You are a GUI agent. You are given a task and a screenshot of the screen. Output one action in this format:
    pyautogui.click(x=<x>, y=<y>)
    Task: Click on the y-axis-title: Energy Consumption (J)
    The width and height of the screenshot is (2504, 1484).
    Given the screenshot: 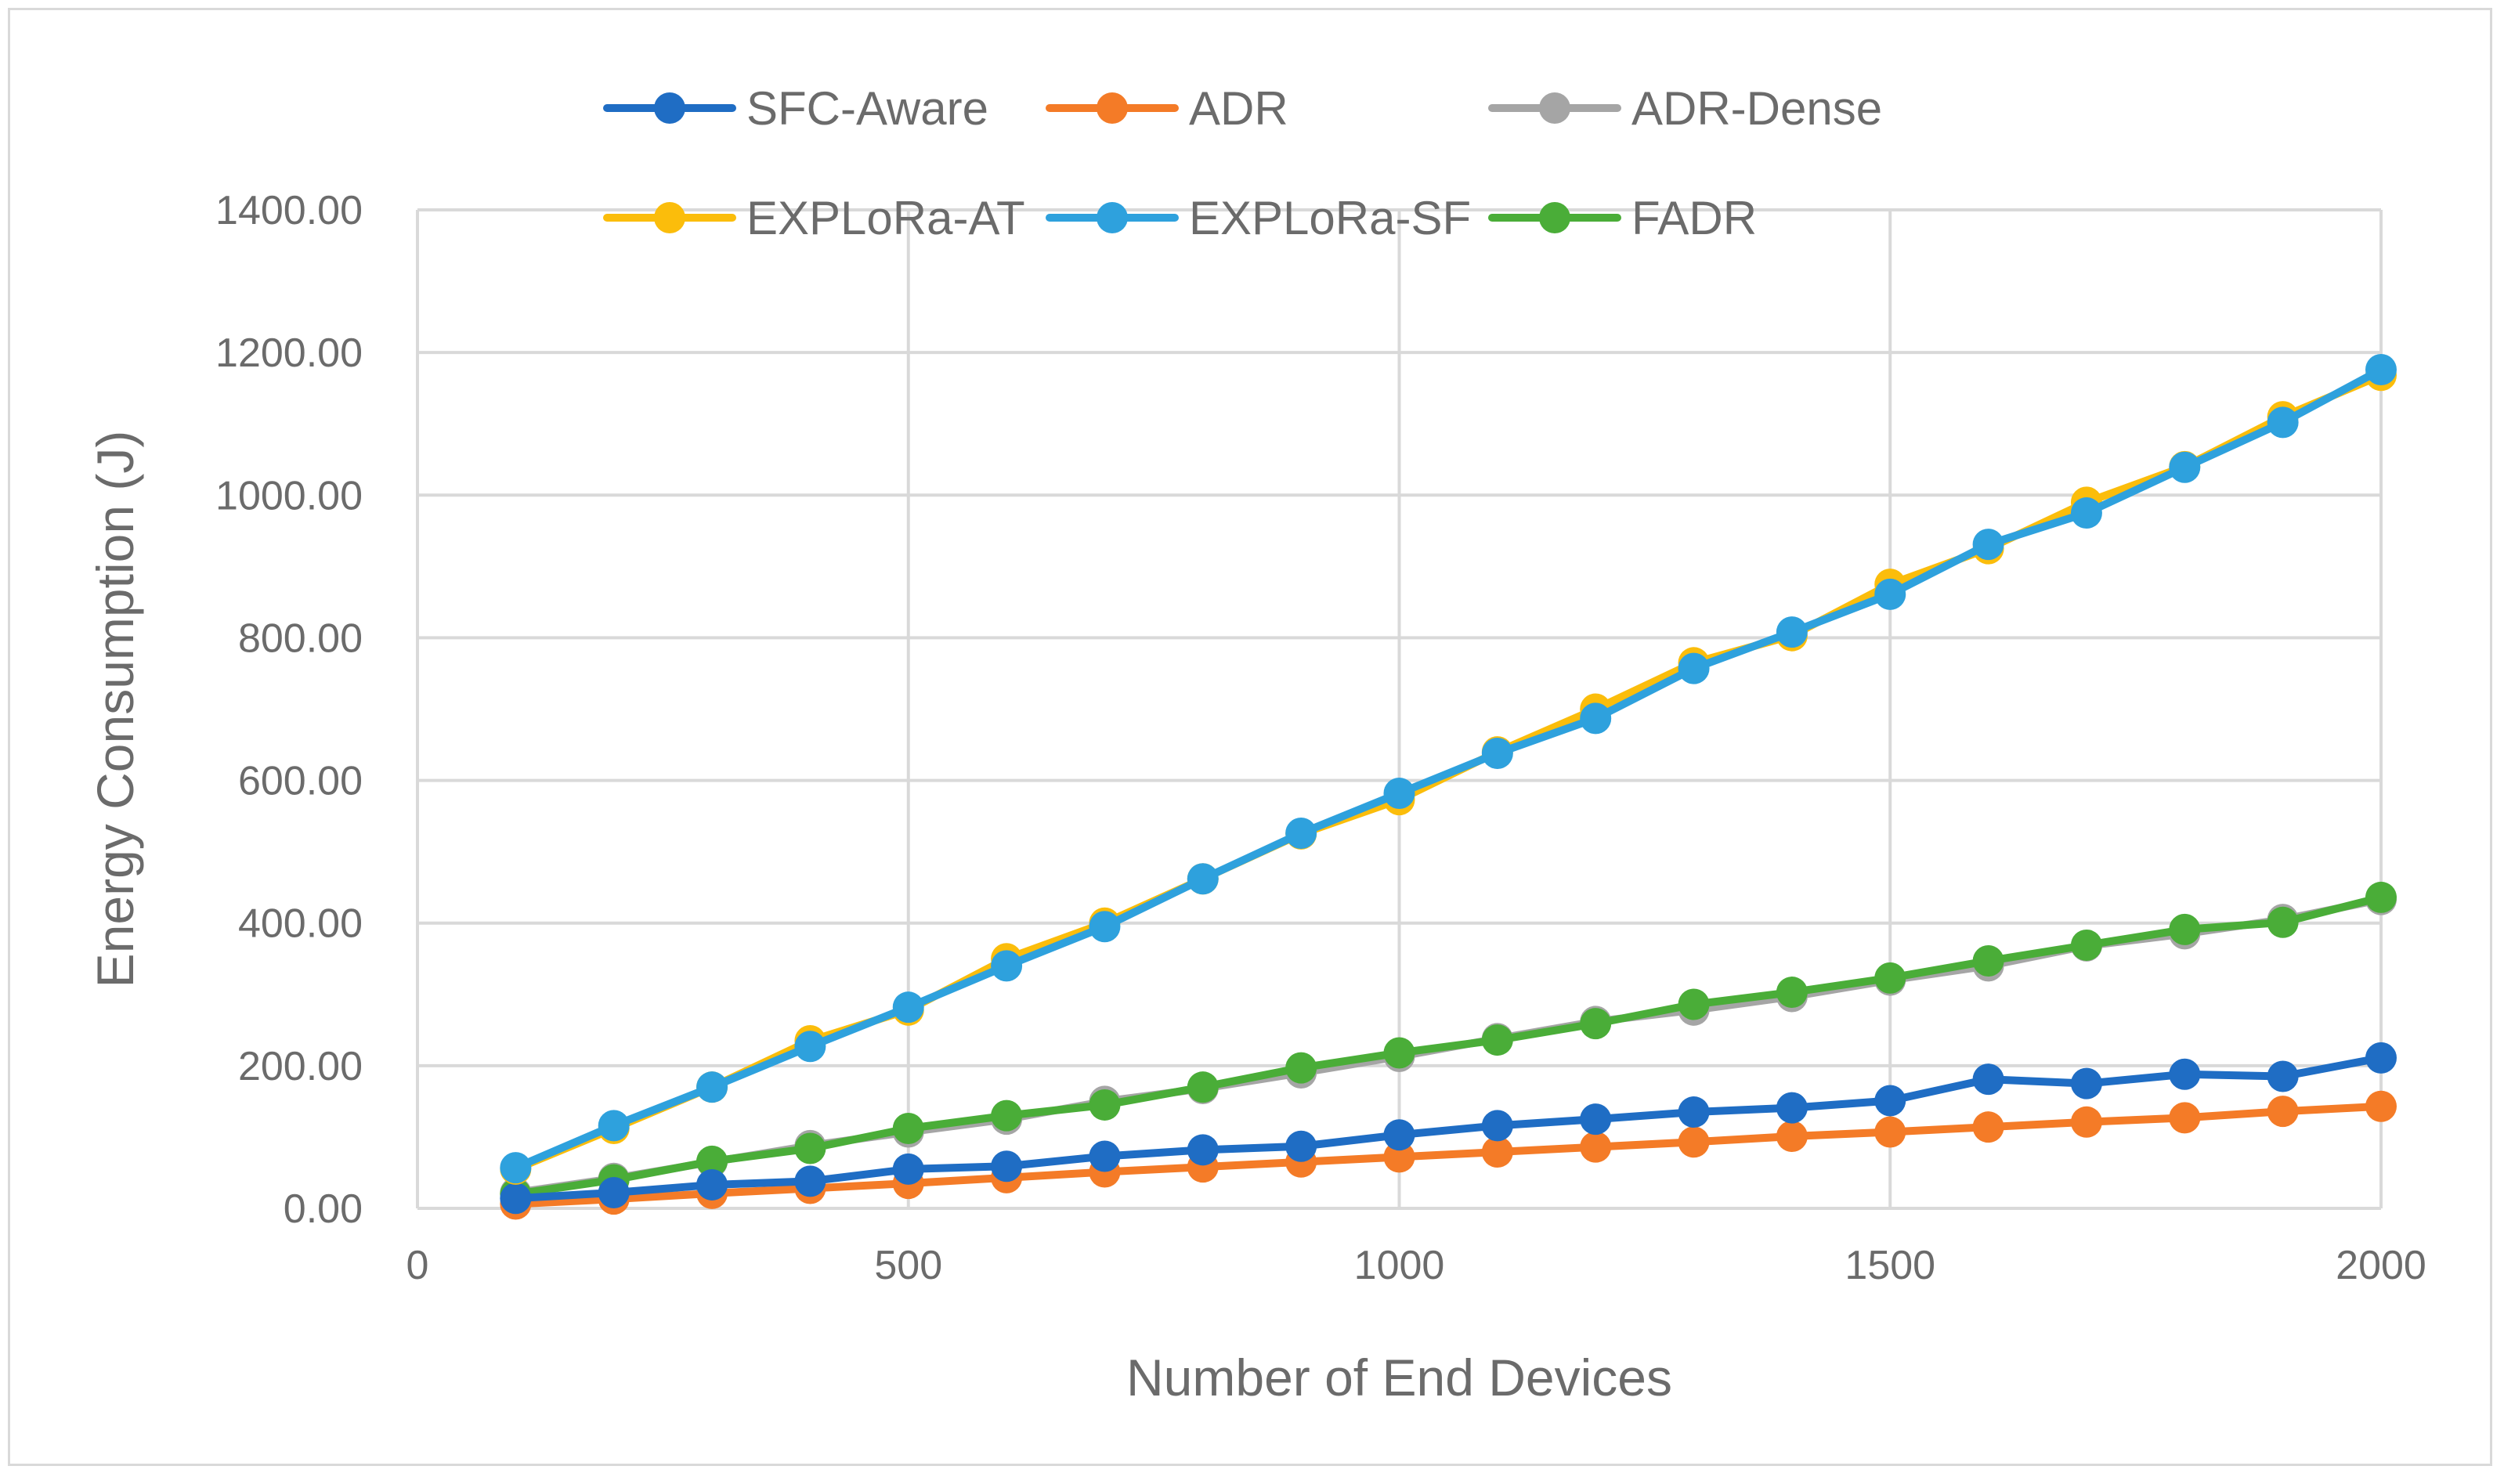 What is the action you would take?
    pyautogui.click(x=115, y=709)
    